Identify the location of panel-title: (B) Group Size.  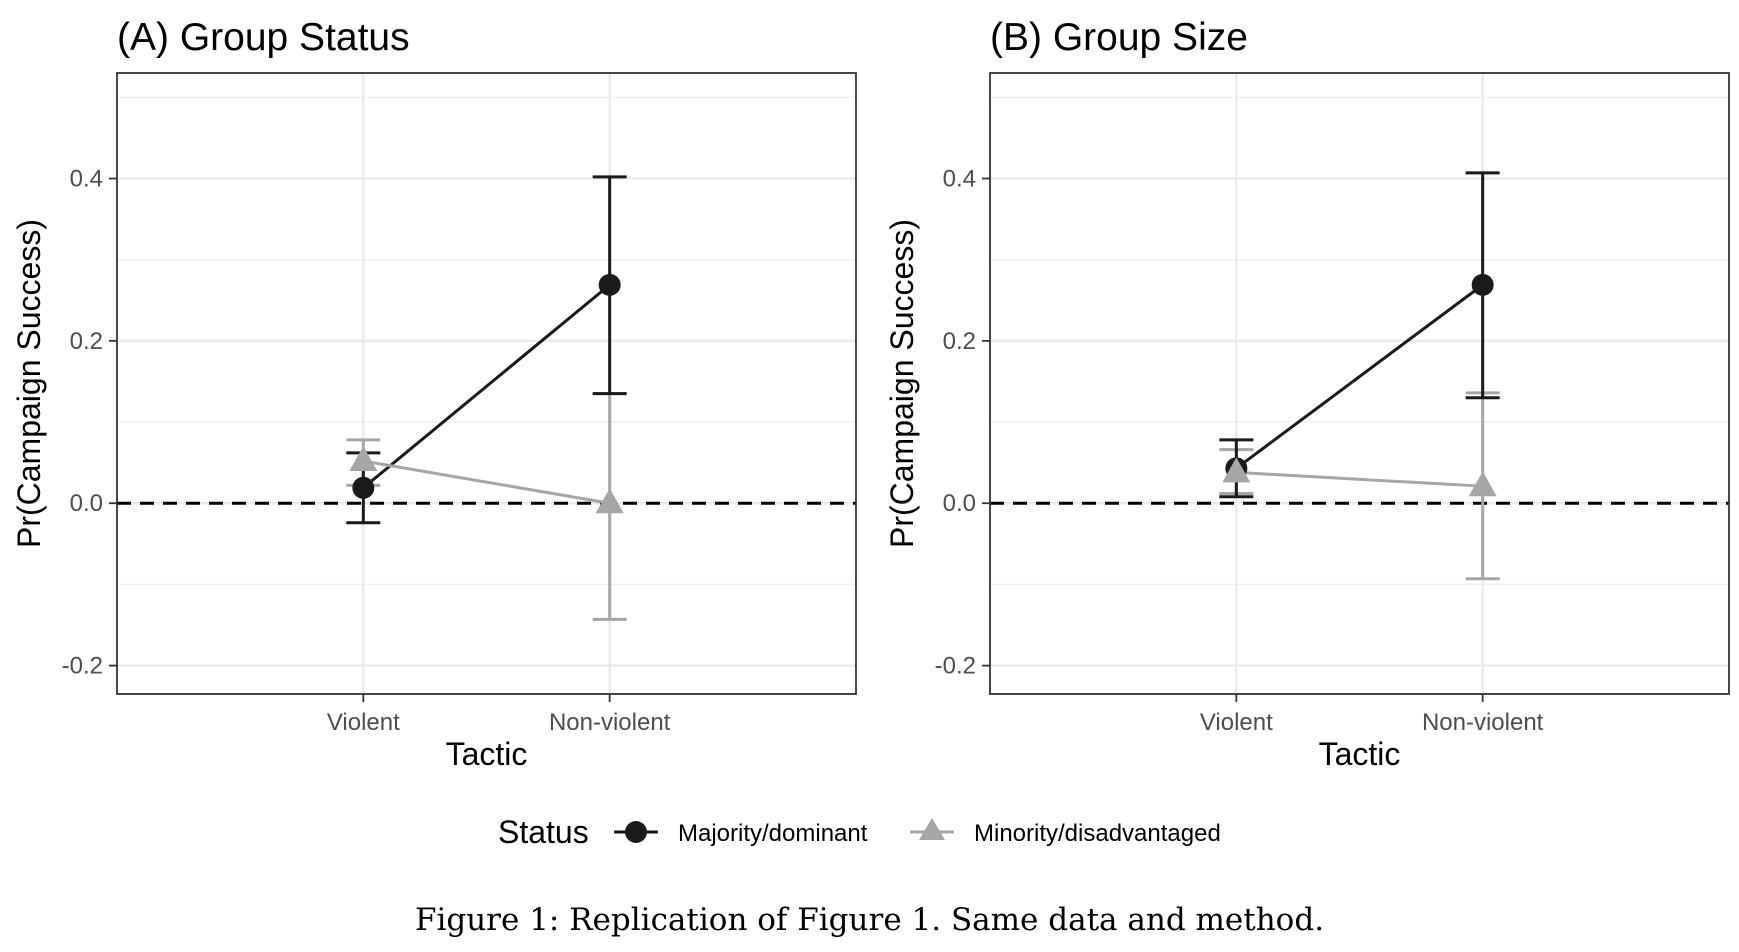
(1119, 37).